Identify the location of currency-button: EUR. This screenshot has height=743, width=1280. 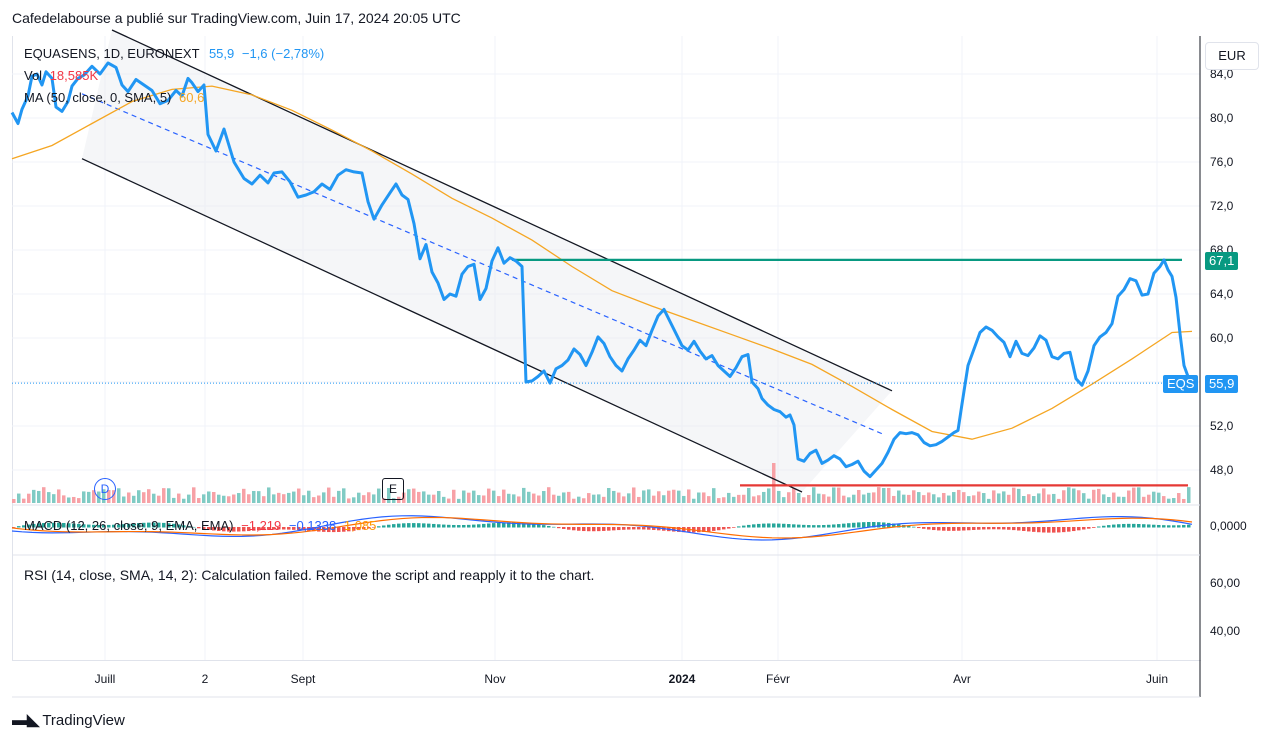
(1232, 56).